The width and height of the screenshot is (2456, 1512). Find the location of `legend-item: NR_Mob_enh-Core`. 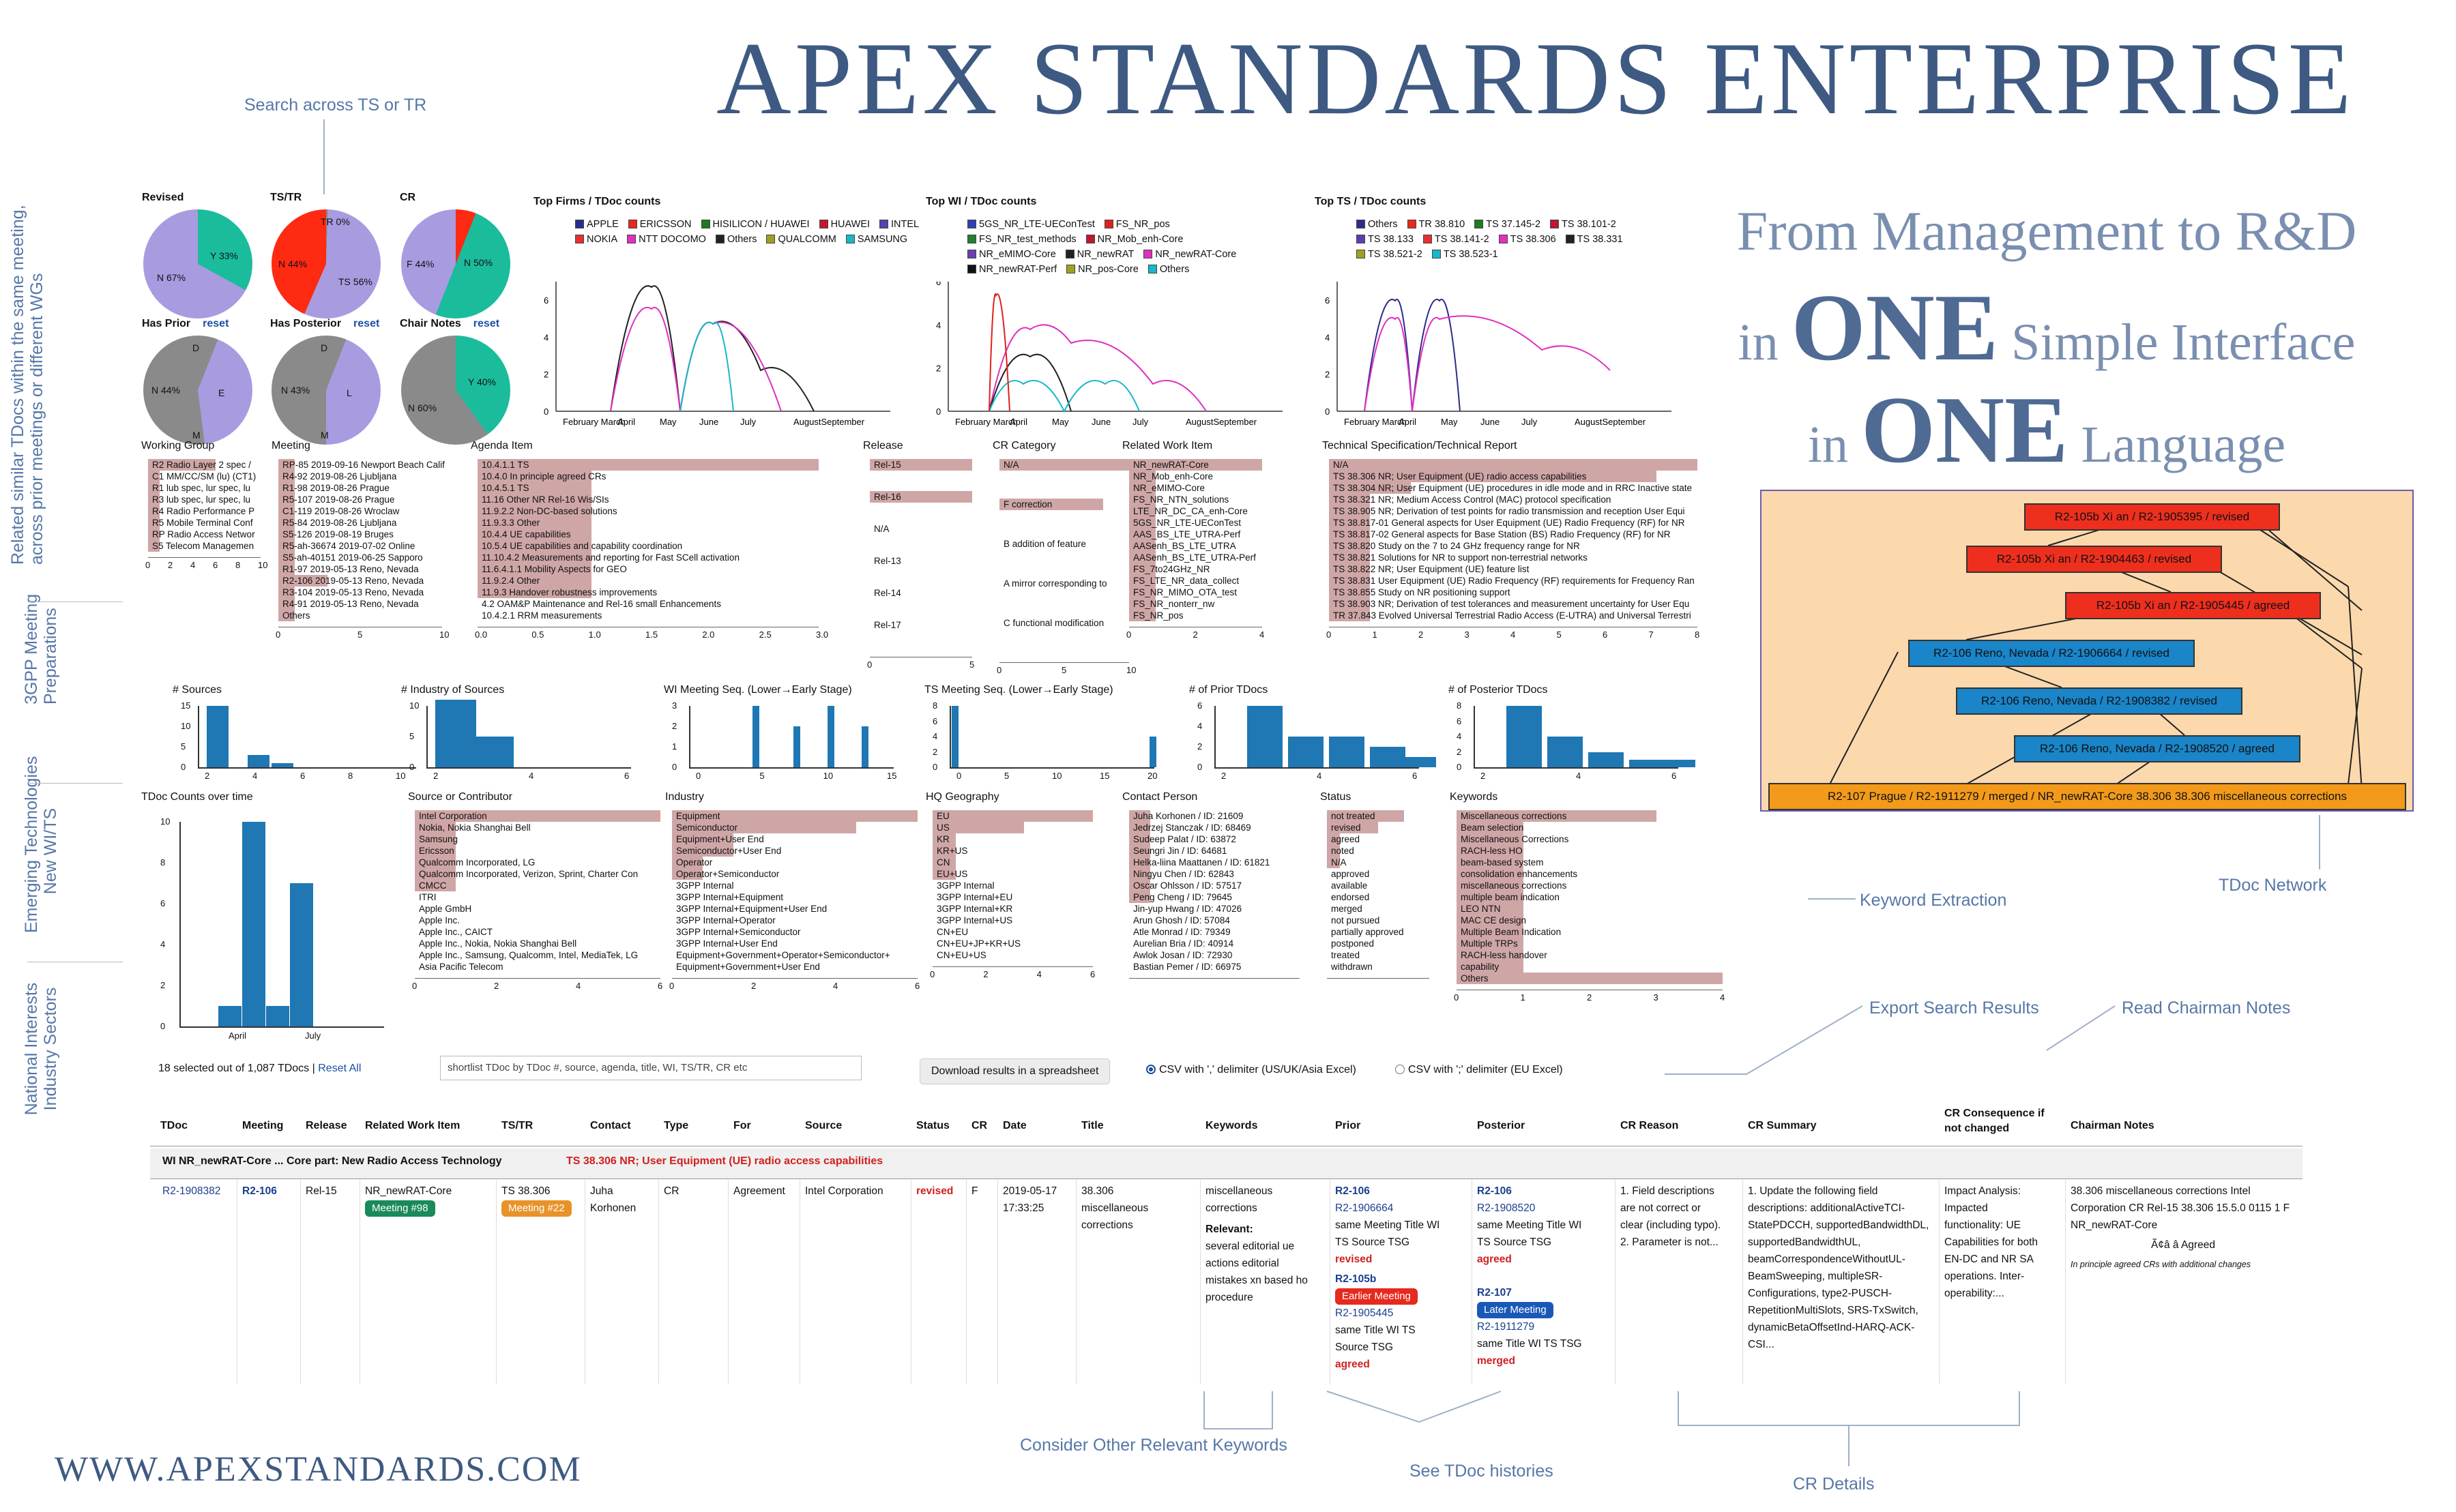

legend-item: NR_Mob_enh-Core is located at coordinates (1134, 239).